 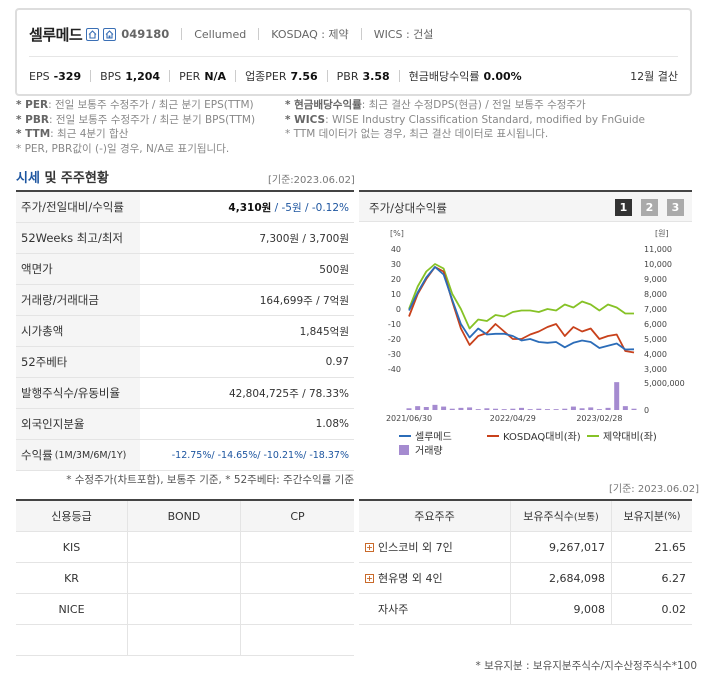 I want to click on volume-axis-tick: 0, so click(x=646, y=410).